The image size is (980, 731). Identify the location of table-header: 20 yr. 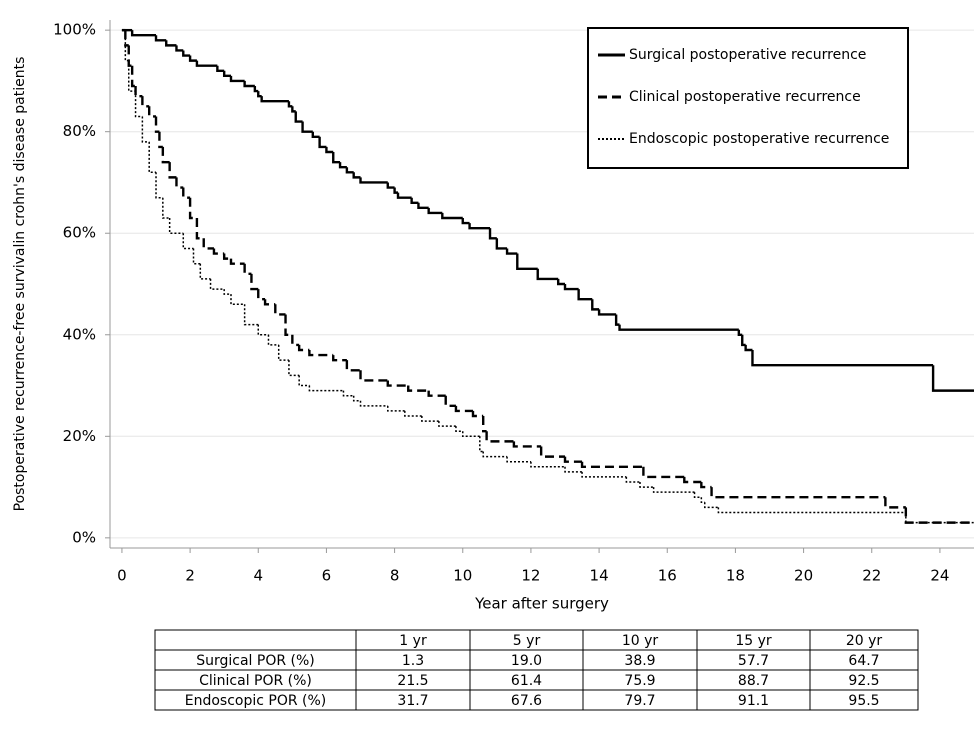
(864, 641).